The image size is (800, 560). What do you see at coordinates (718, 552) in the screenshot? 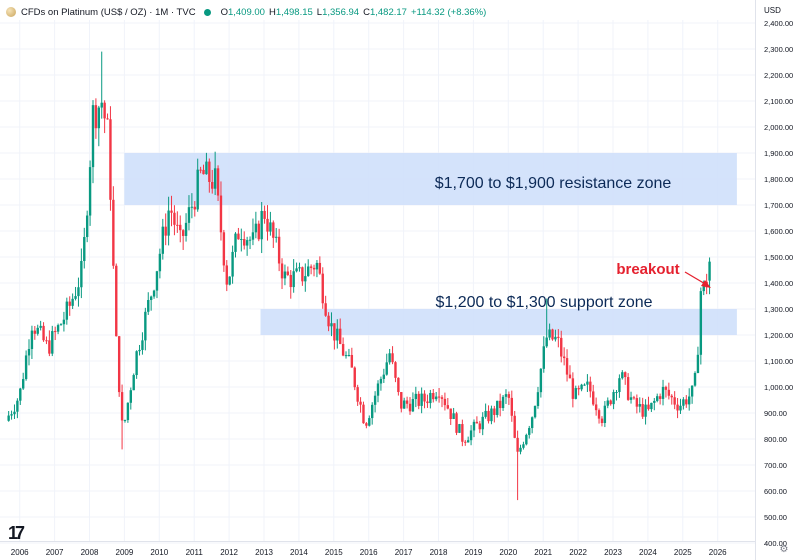
I see `x-tick-label: 2026` at bounding box center [718, 552].